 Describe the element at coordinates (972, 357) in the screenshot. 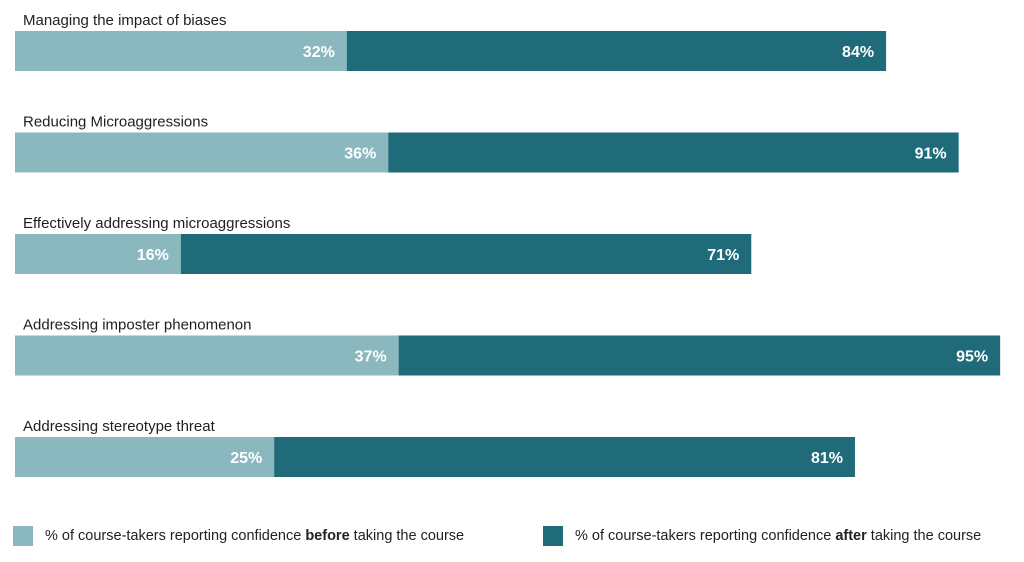

I see `value-label-after: 95%` at that location.